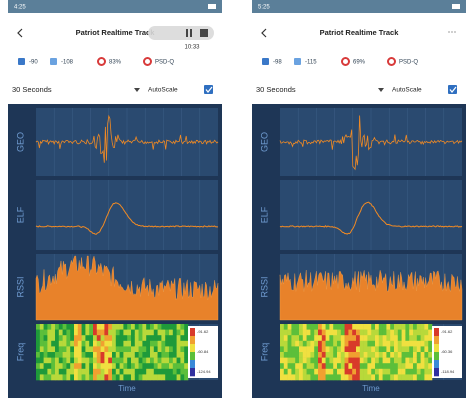 This screenshot has height=398, width=471. Describe the element at coordinates (204, 33) in the screenshot. I see `stop-button` at that location.